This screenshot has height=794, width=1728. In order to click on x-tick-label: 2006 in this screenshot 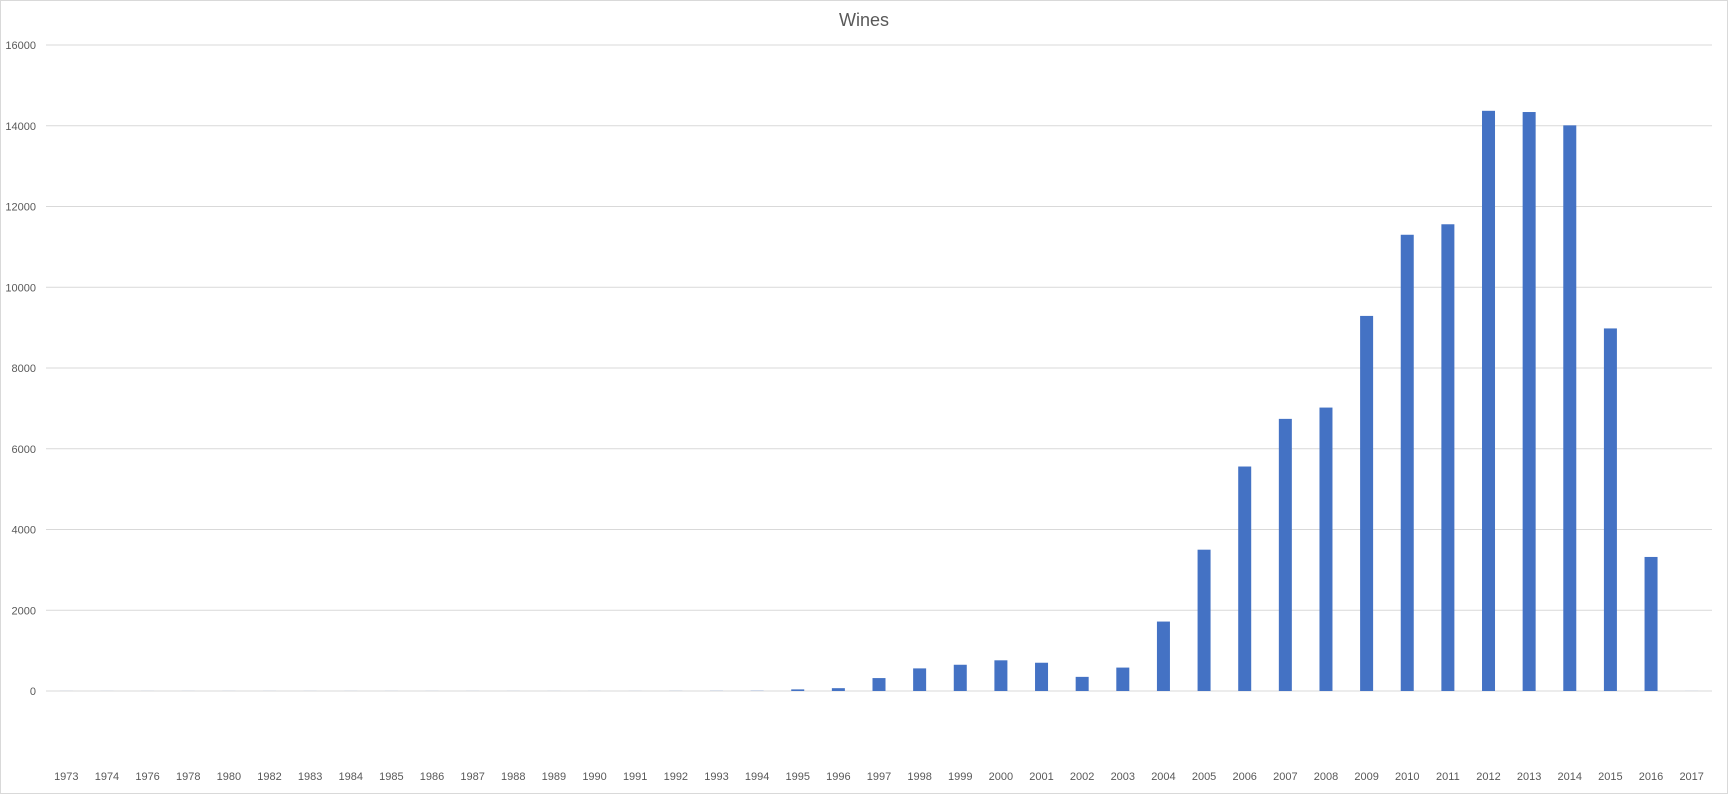, I will do `click(1244, 777)`.